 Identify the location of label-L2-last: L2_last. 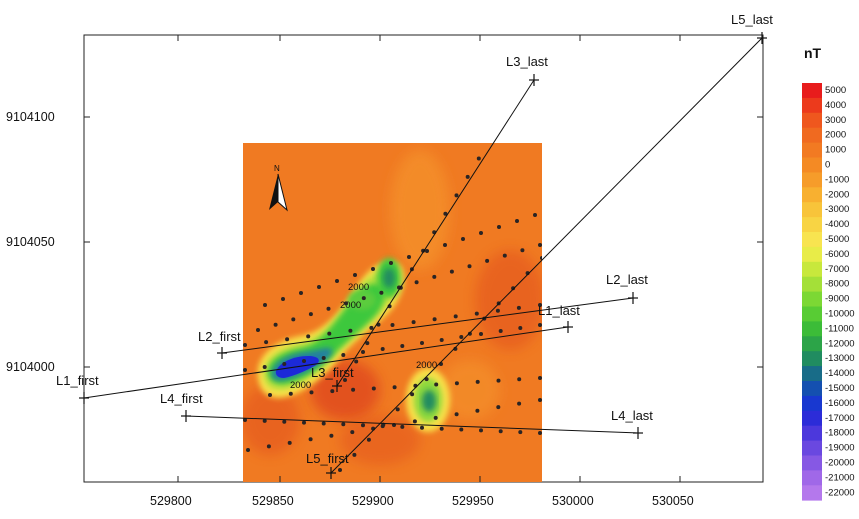
(627, 279).